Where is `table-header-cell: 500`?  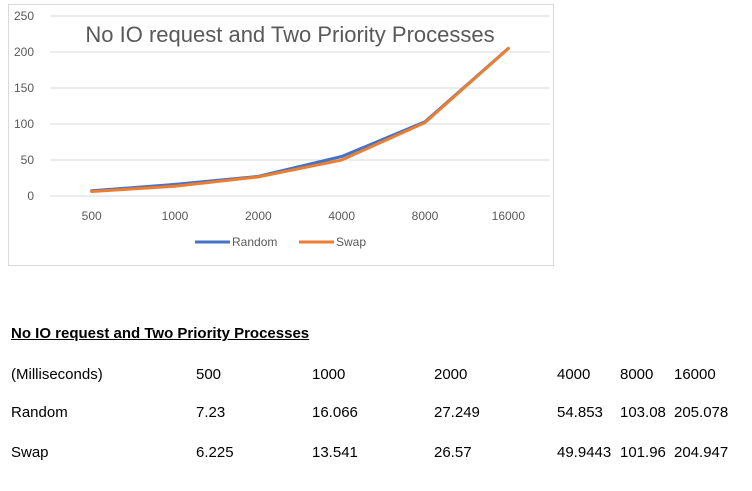
table-header-cell: 500 is located at coordinates (209, 374).